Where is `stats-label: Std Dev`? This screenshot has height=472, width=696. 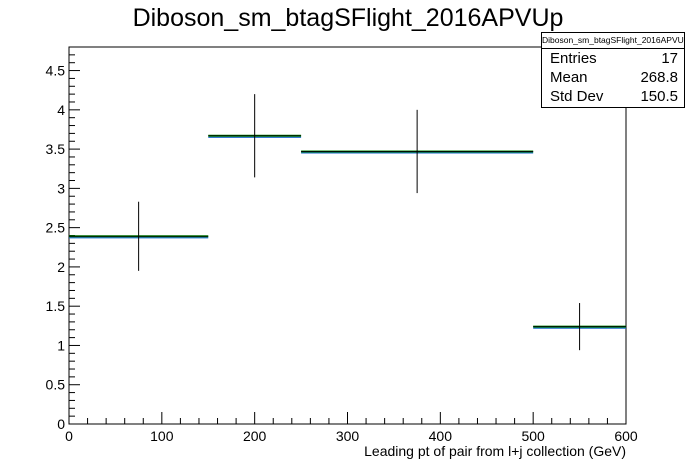
stats-label: Std Dev is located at coordinates (577, 96).